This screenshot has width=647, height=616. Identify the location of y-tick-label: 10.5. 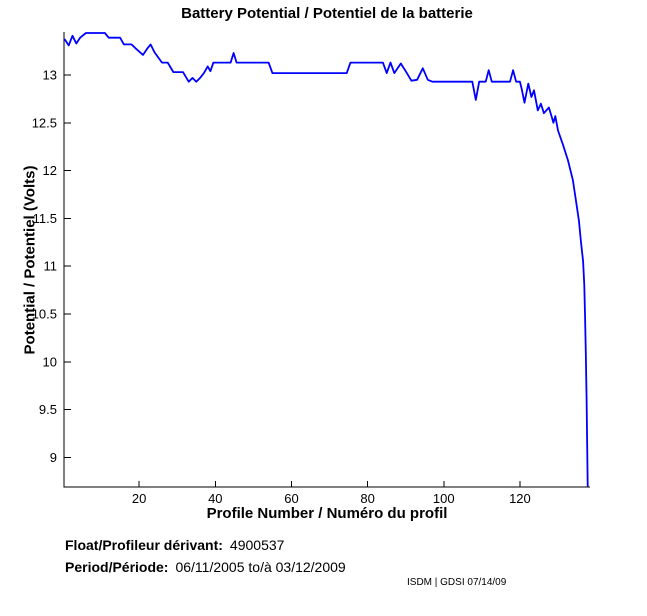
(44, 313).